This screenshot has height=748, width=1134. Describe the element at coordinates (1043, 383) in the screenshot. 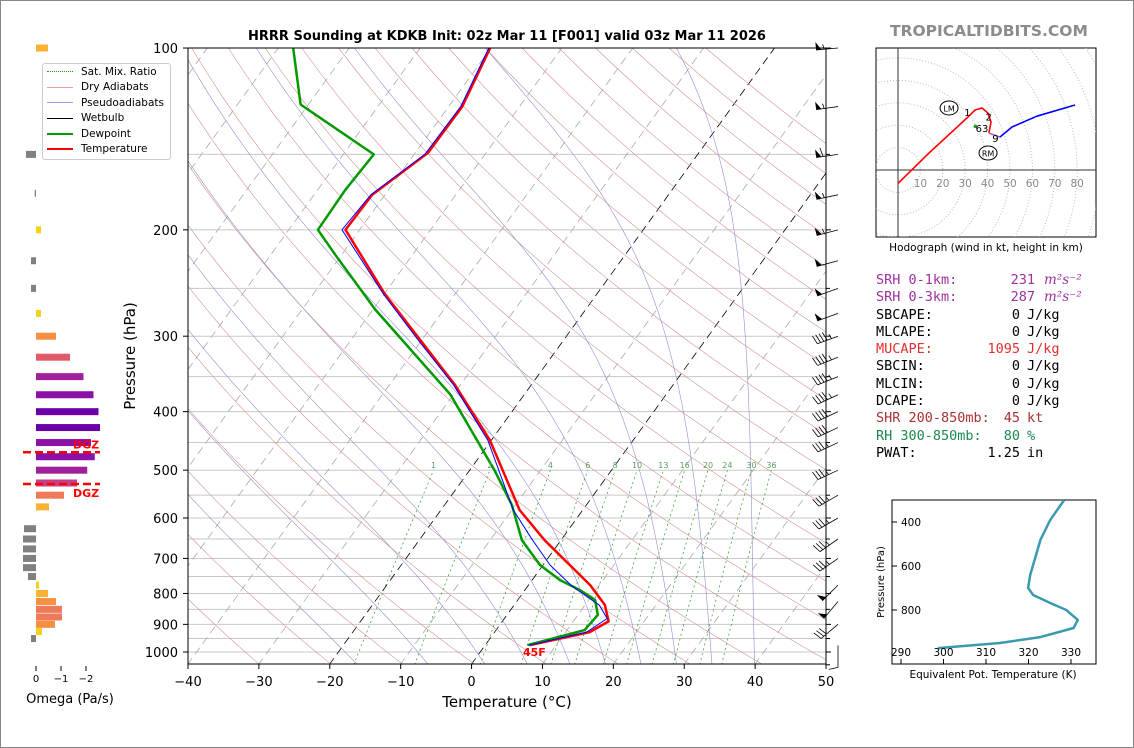

I see `index-unit: J/kg` at that location.